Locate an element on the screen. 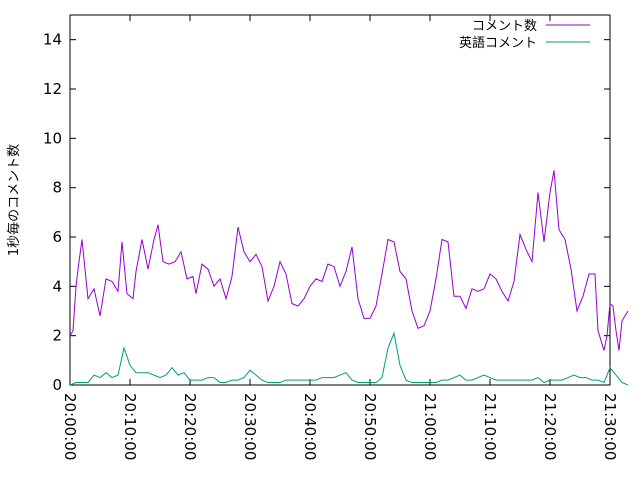  y-tick-label: 10 is located at coordinates (52, 138).